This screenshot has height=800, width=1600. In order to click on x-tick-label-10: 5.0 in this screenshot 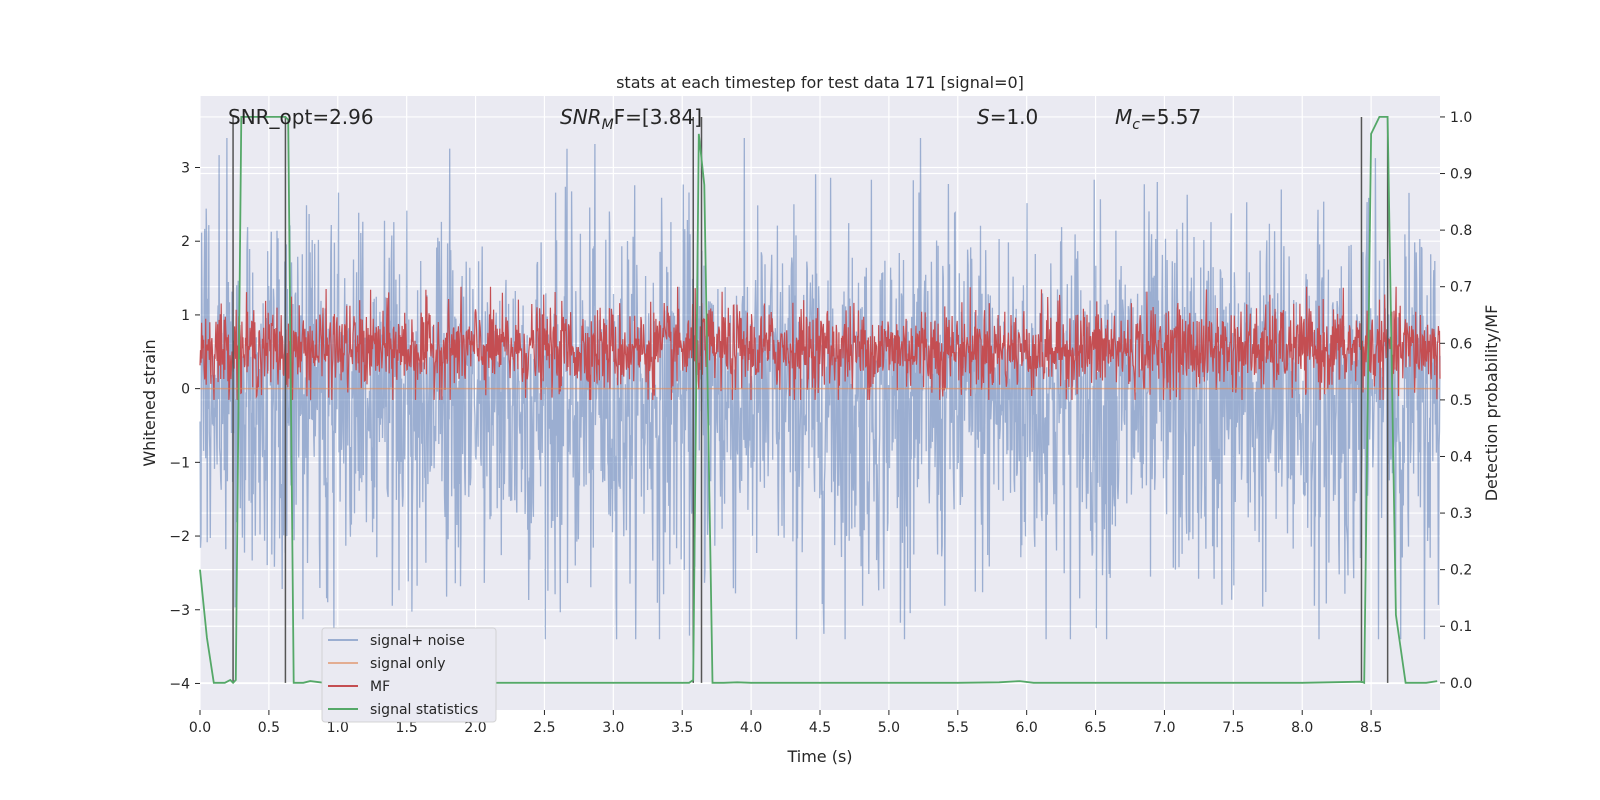, I will do `click(889, 728)`.